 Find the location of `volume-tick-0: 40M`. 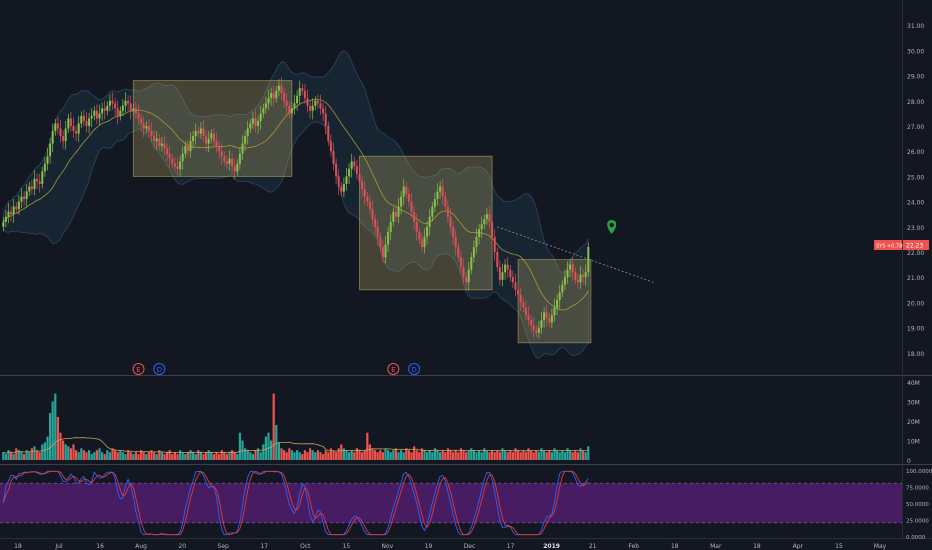

volume-tick-0: 40M is located at coordinates (913, 383).